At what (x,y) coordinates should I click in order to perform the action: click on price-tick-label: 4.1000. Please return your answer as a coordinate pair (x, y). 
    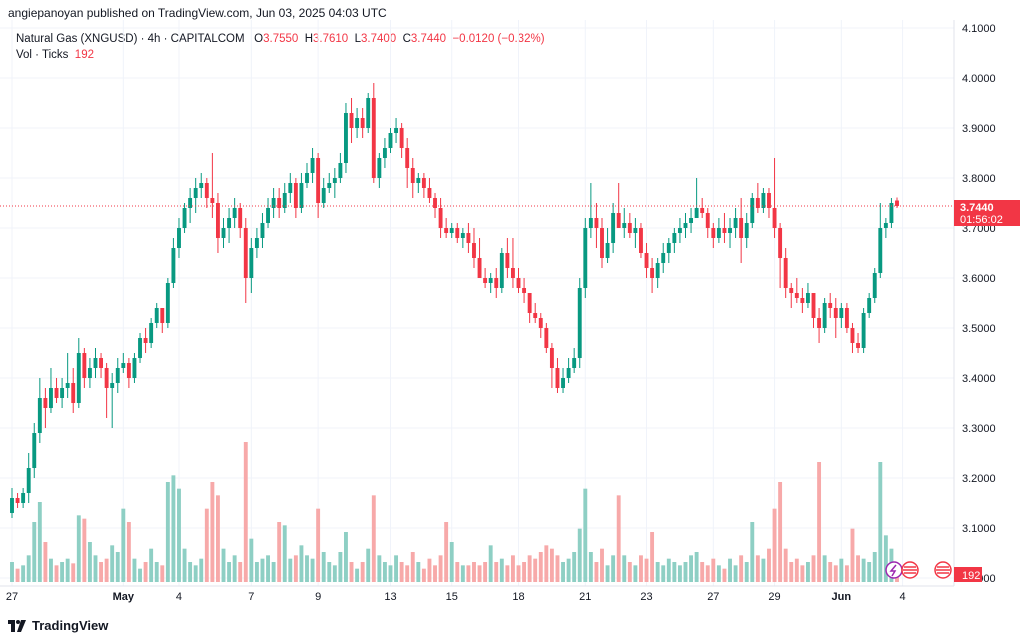
    Looking at the image, I should click on (979, 29).